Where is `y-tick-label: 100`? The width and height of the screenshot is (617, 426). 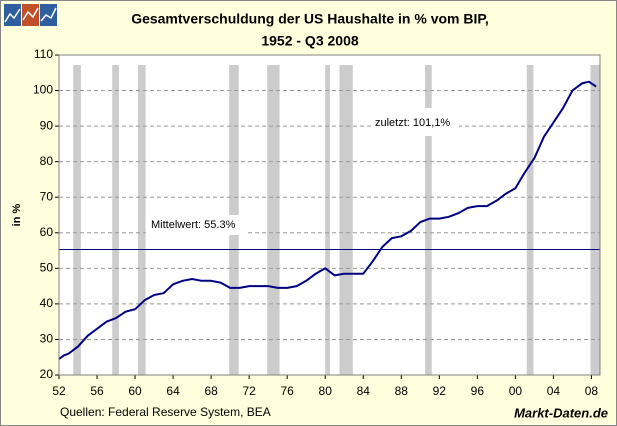
y-tick-label: 100 is located at coordinates (43, 90).